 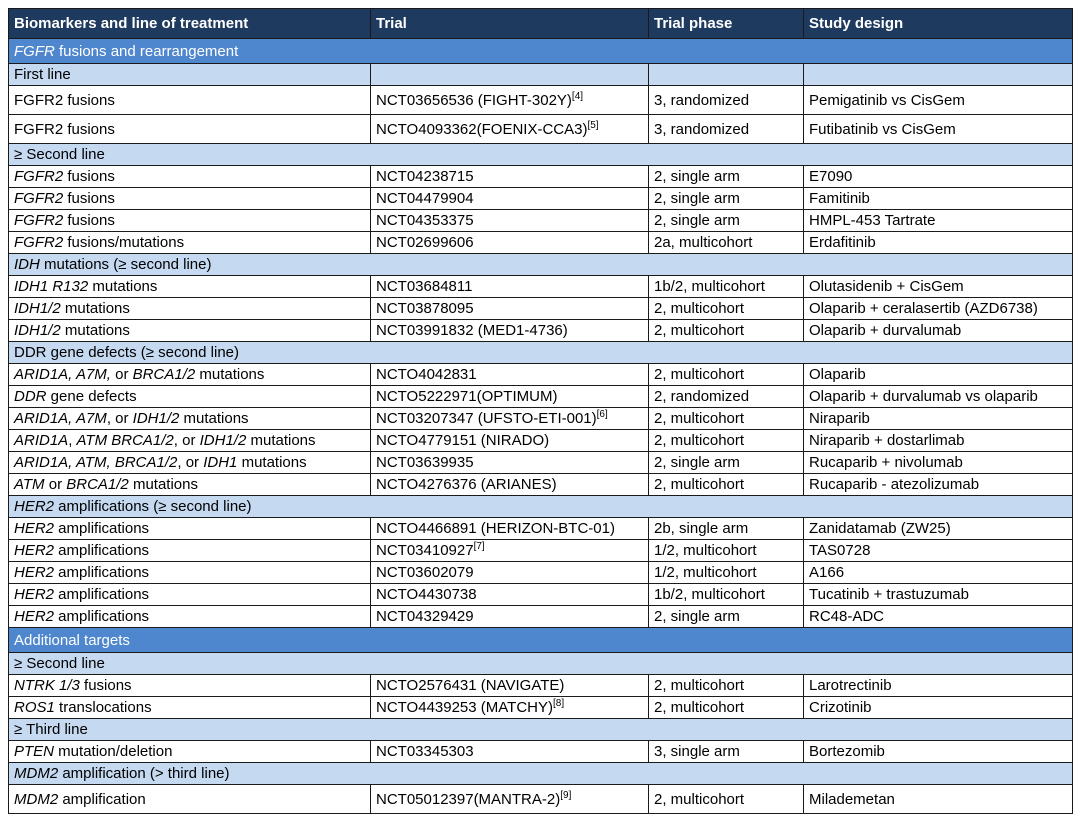 What do you see at coordinates (509, 572) in the screenshot?
I see `trial-cell: NCT03602079` at bounding box center [509, 572].